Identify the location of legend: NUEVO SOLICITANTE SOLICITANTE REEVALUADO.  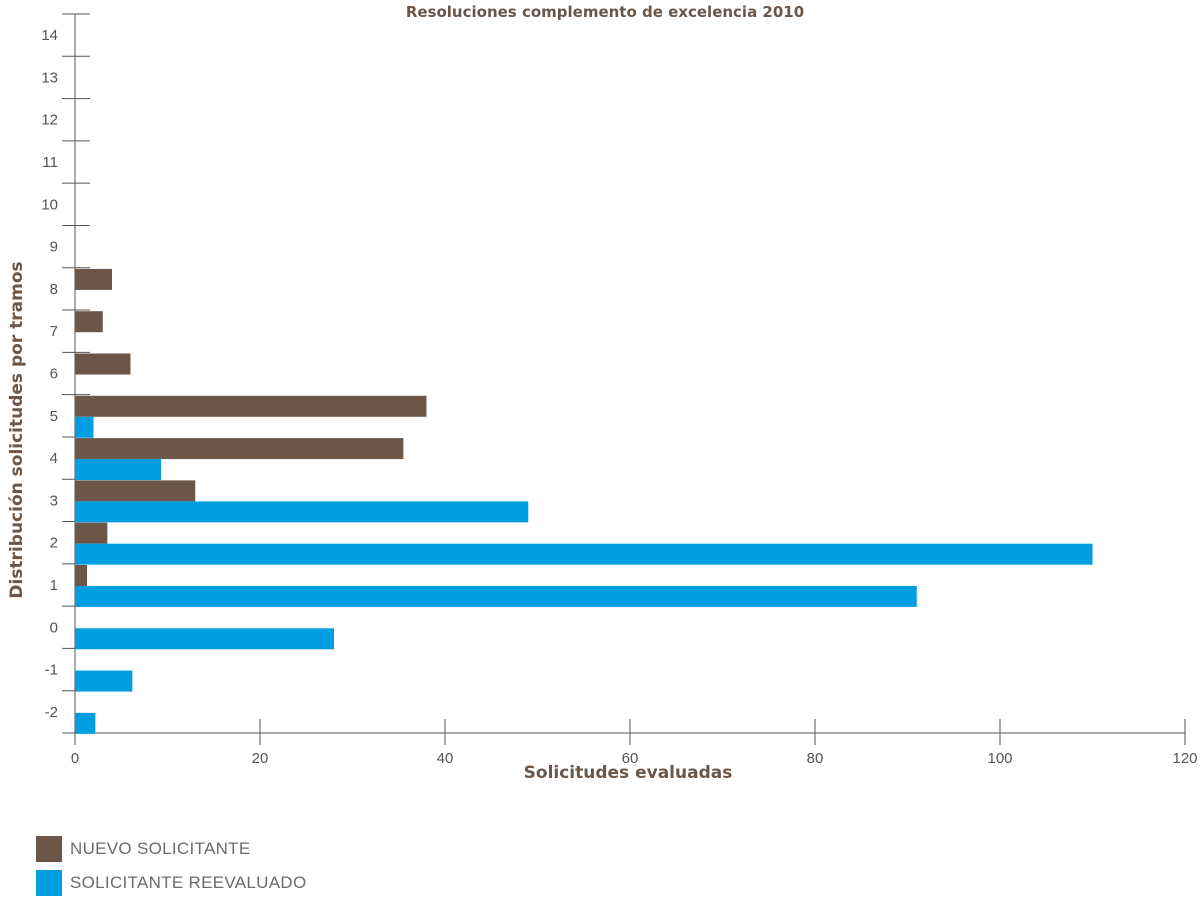
(171, 868).